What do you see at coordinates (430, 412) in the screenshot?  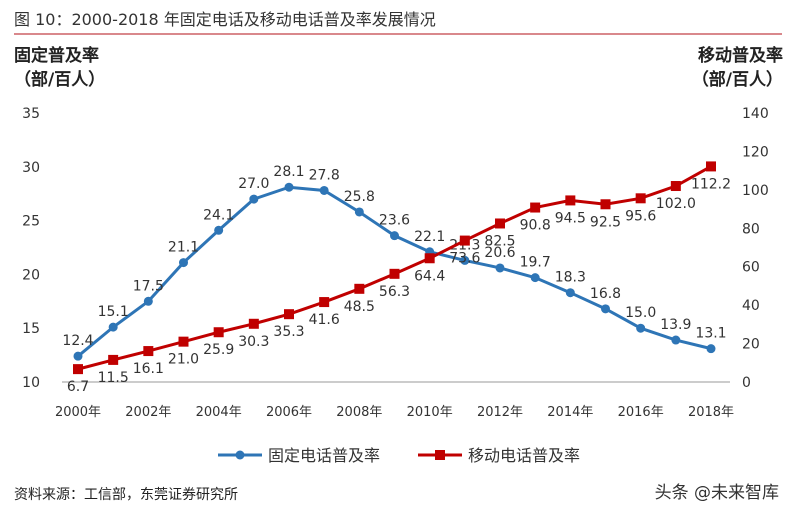 I see `x-tick-label: 2010年` at bounding box center [430, 412].